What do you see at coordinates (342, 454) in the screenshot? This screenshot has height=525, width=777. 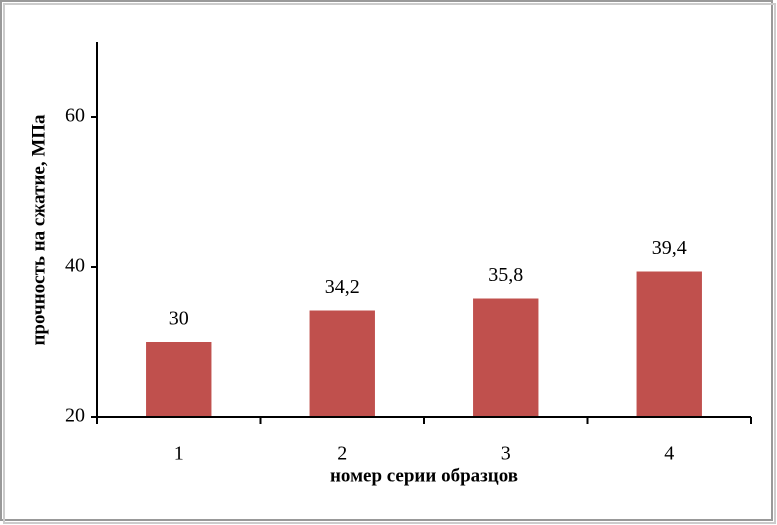 I see `x-tick-label: 2` at bounding box center [342, 454].